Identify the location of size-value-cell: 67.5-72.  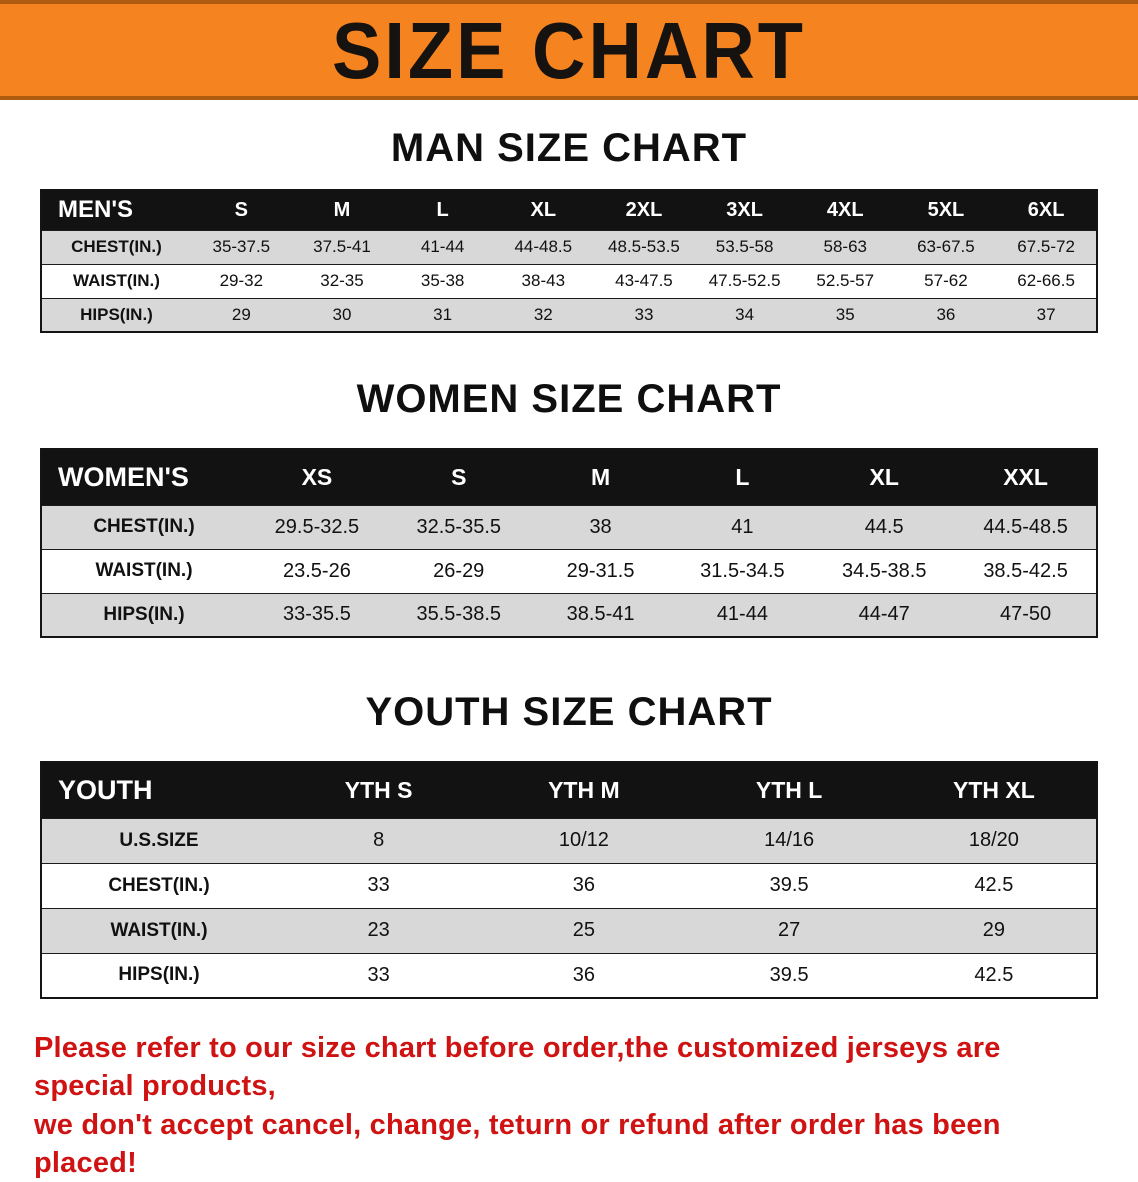
(1046, 246).